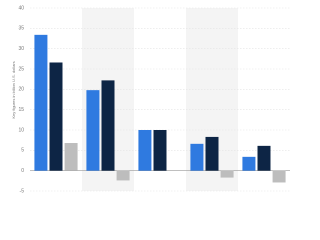  What do you see at coordinates (13, 89) in the screenshot?
I see `y-axis-label: Key figures in billion U.S. dollars` at bounding box center [13, 89].